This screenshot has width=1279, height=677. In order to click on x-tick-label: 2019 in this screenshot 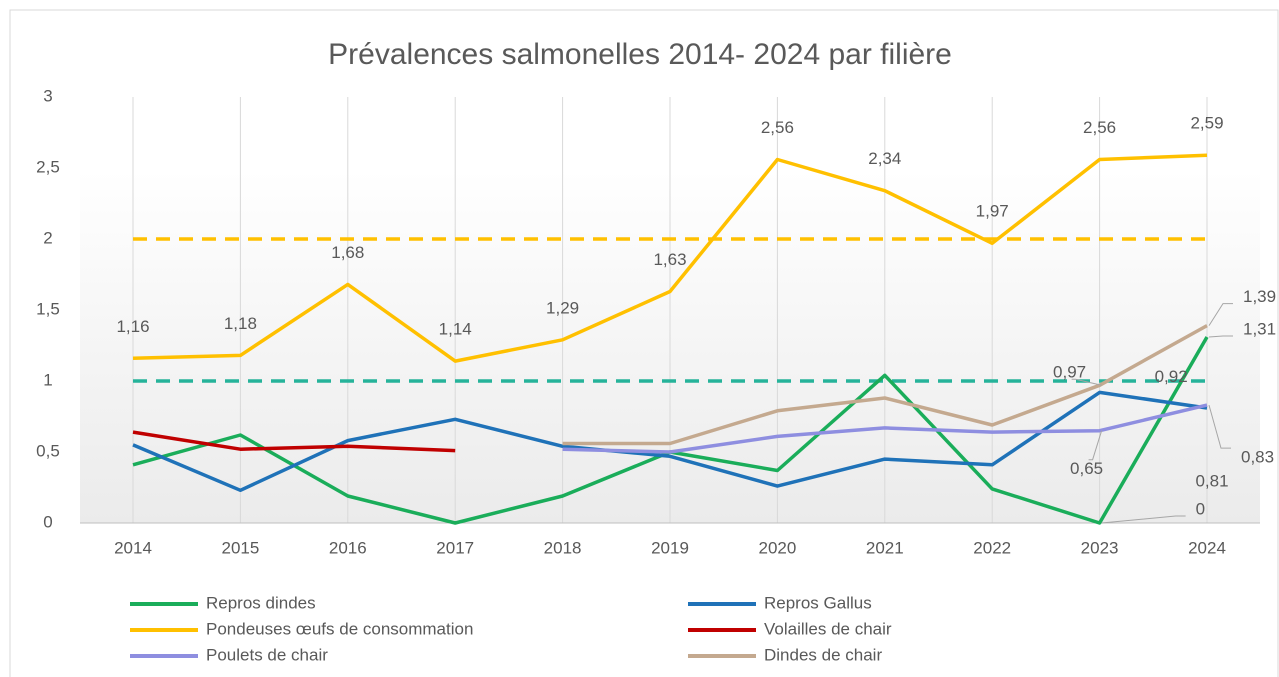, I will do `click(670, 547)`.